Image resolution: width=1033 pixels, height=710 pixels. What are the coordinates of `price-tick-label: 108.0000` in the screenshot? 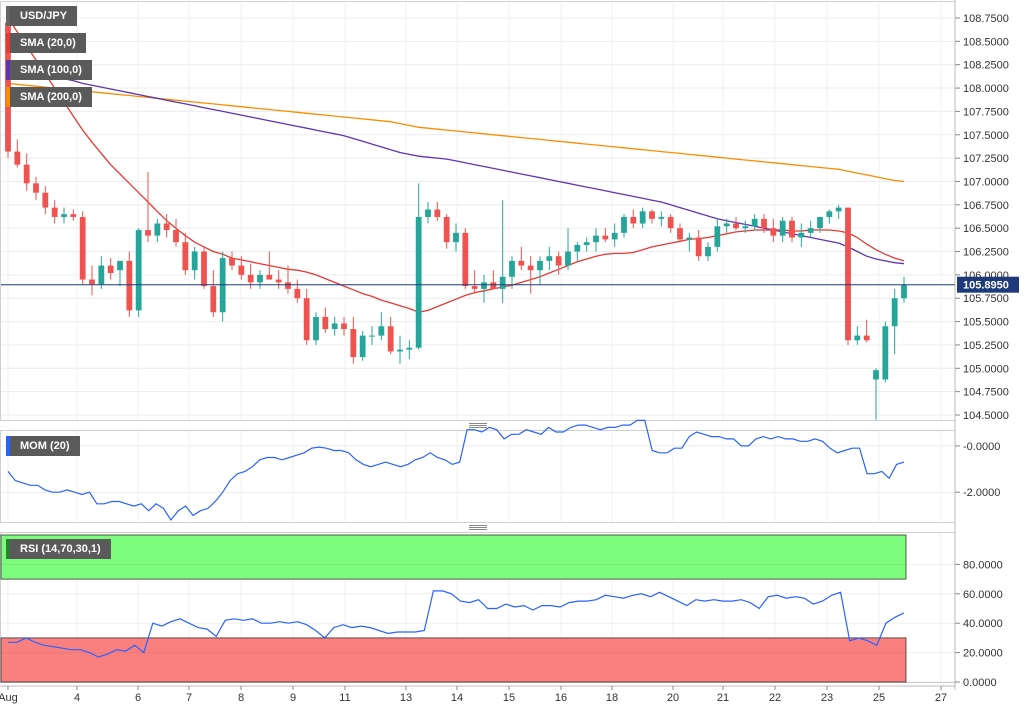 It's located at (986, 89).